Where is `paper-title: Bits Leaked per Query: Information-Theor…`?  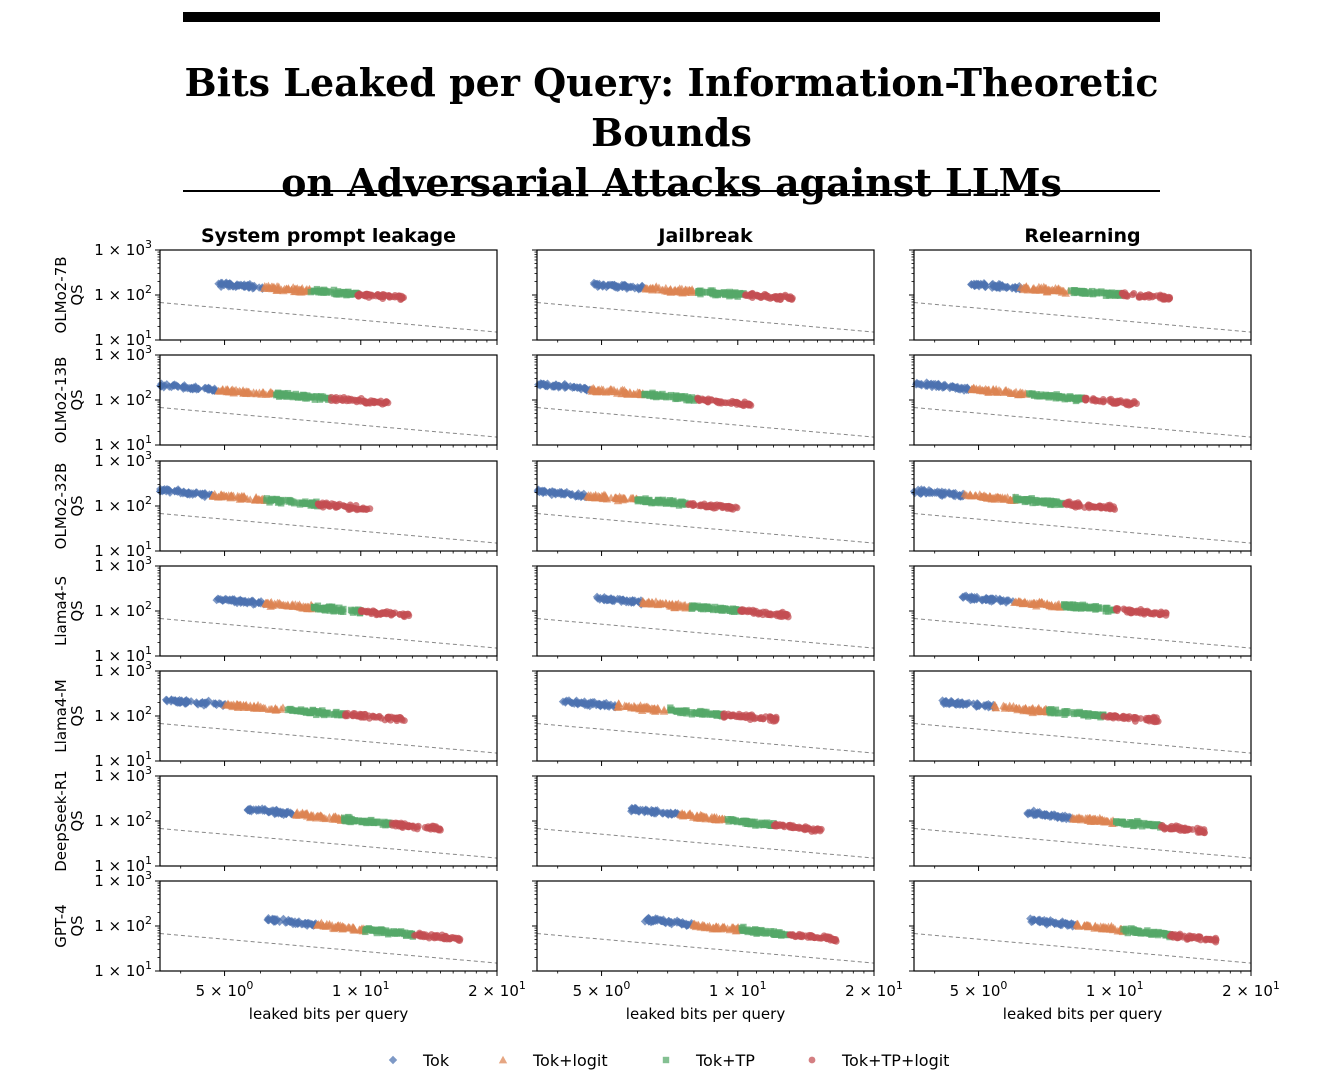 paper-title: Bits Leaked per Query: Information-Theor… is located at coordinates (671, 133).